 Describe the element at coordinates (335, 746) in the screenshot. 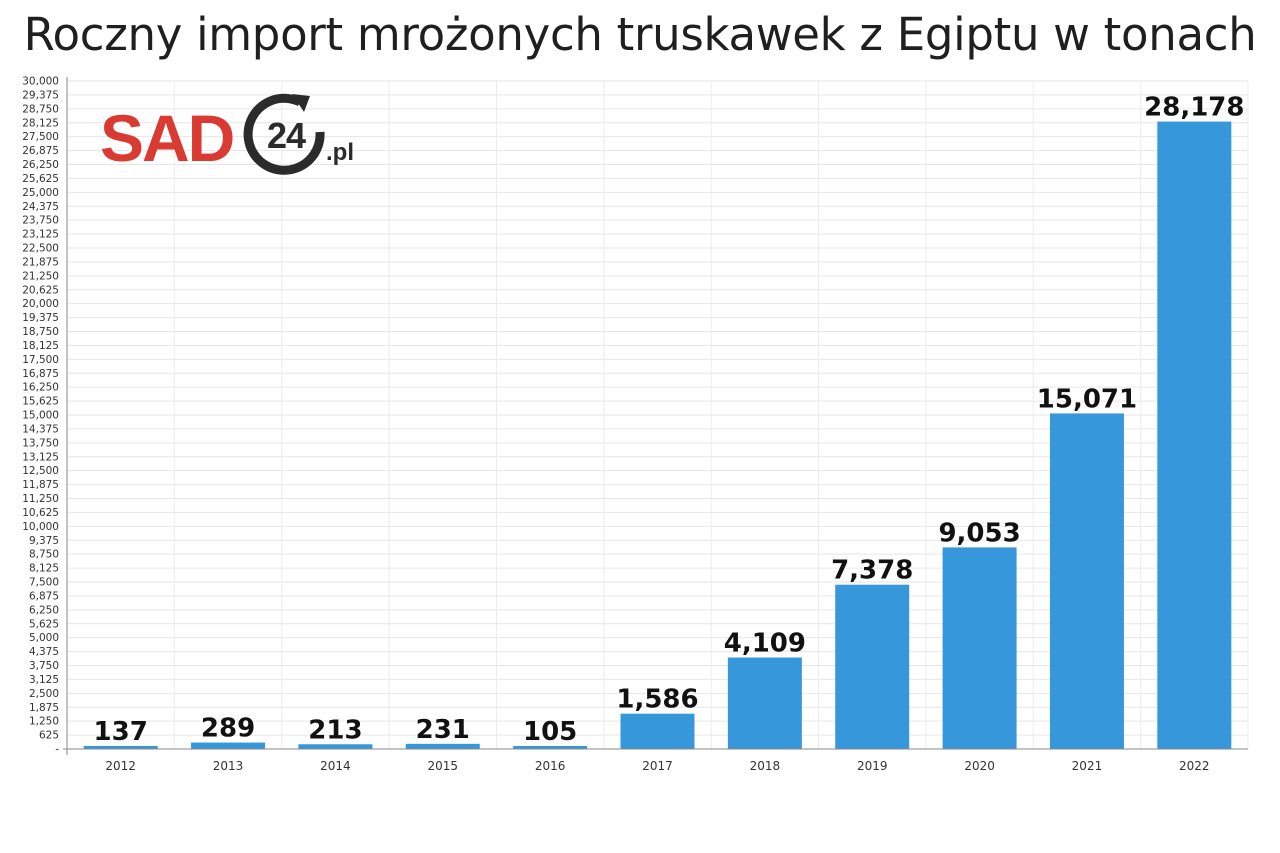

I see `bar-2014` at that location.